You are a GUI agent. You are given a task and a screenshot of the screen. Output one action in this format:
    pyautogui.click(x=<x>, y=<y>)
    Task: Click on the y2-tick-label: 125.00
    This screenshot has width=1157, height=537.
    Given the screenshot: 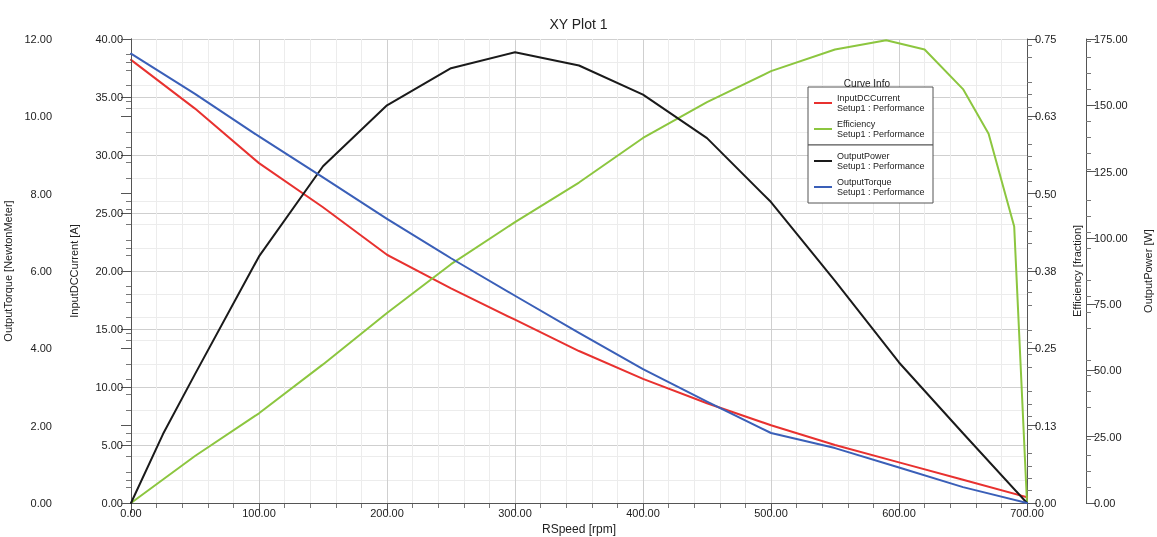 What is the action you would take?
    pyautogui.click(x=1111, y=171)
    